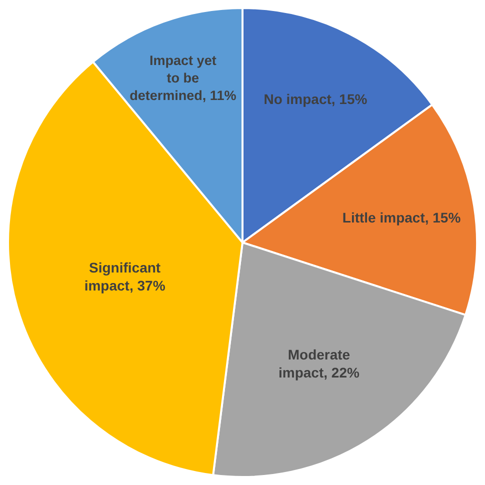 The image size is (485, 485). What do you see at coordinates (125, 277) in the screenshot?
I see `slice-label: Significant impact, 37%` at bounding box center [125, 277].